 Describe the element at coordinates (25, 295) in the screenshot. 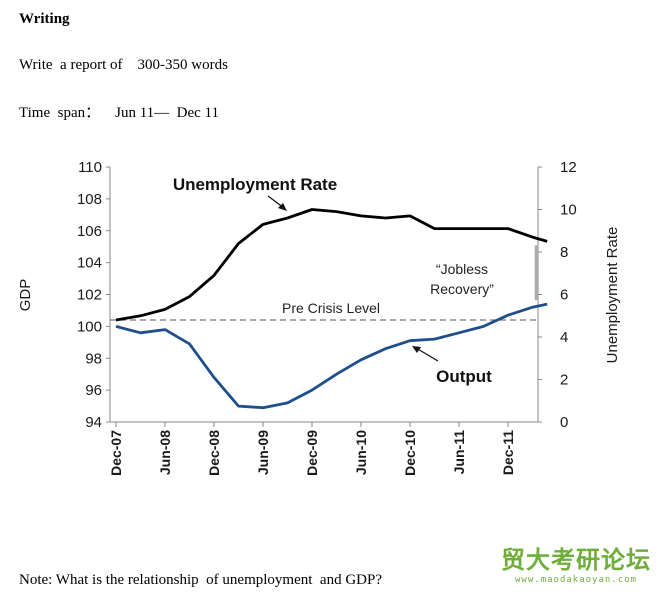

I see `left-axis-title: GDP` at that location.